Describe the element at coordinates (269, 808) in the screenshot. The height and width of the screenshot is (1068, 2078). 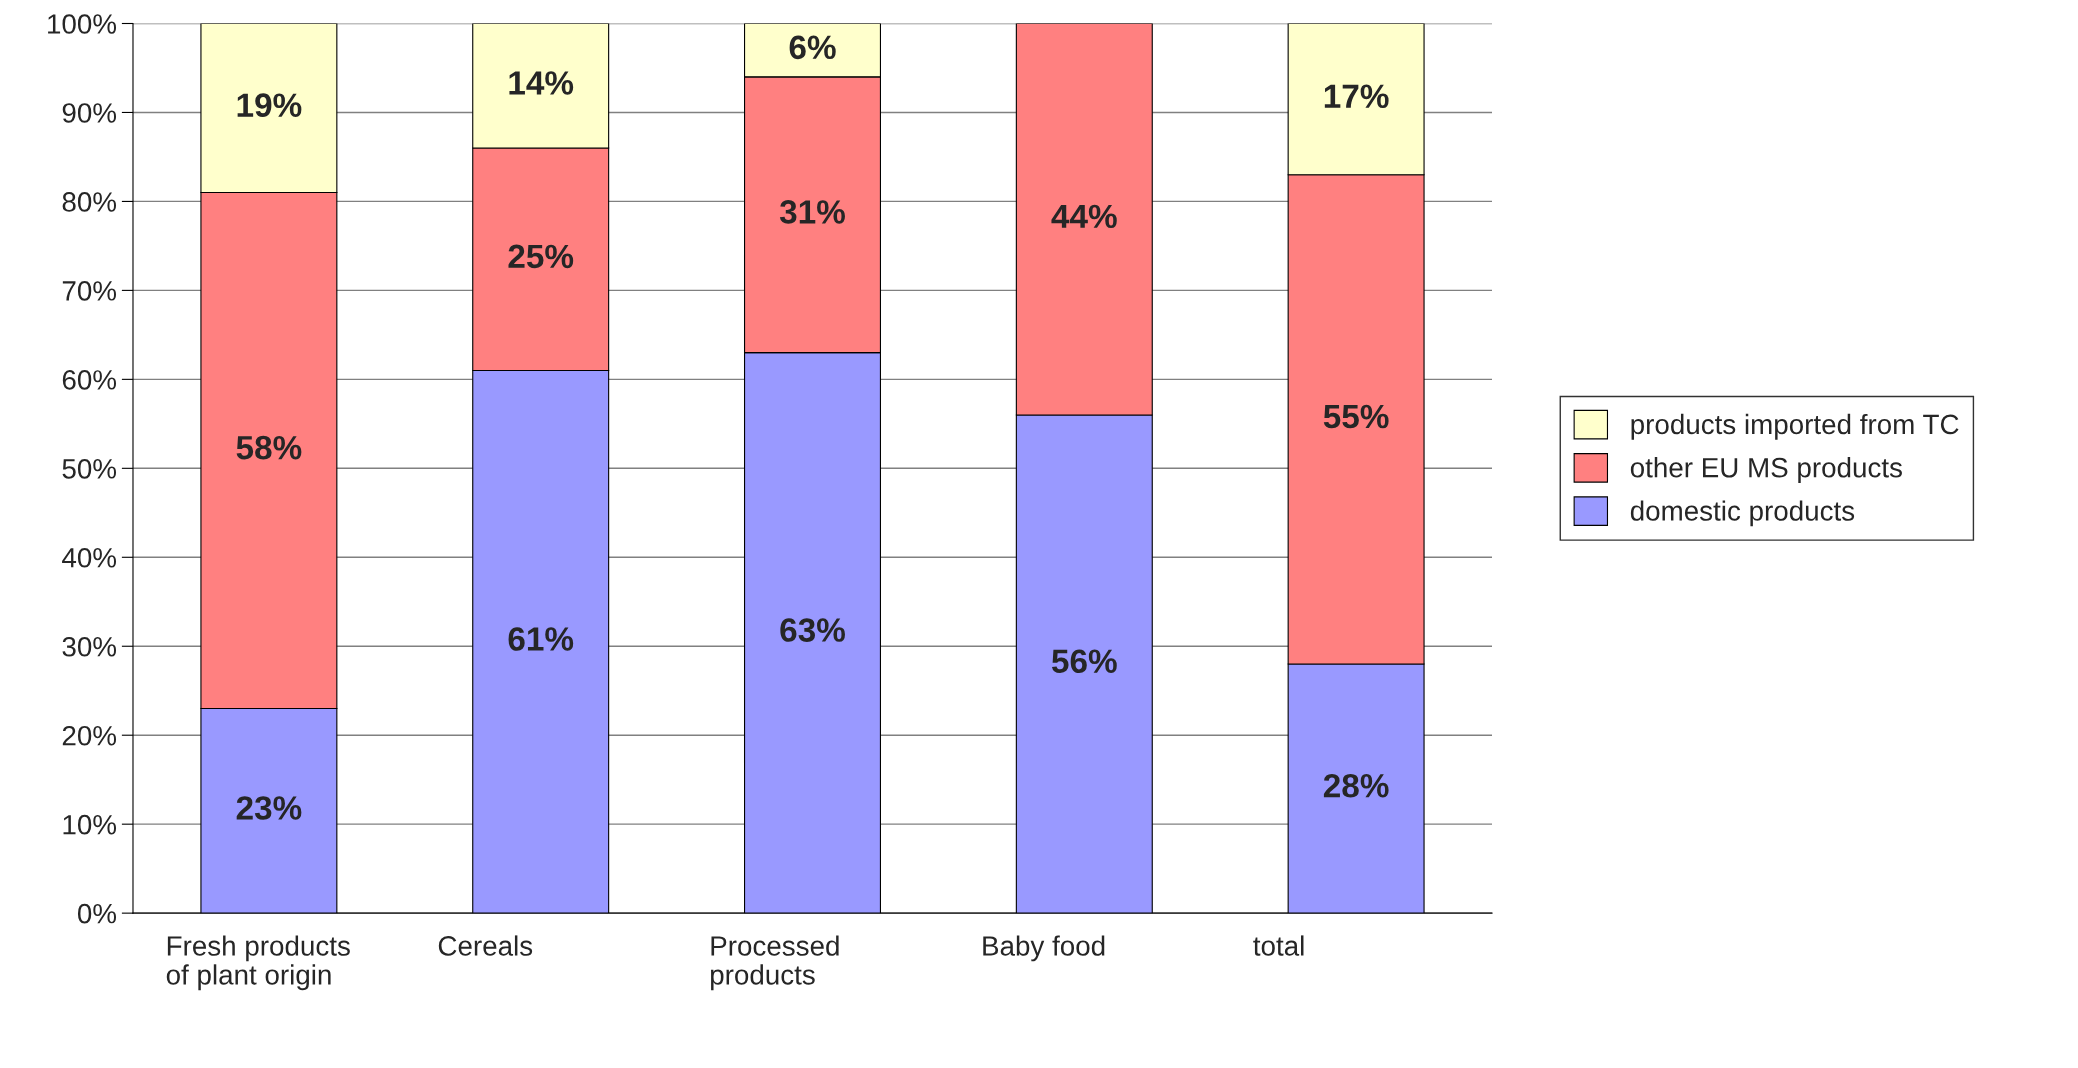
I see `data-label: 23%` at that location.